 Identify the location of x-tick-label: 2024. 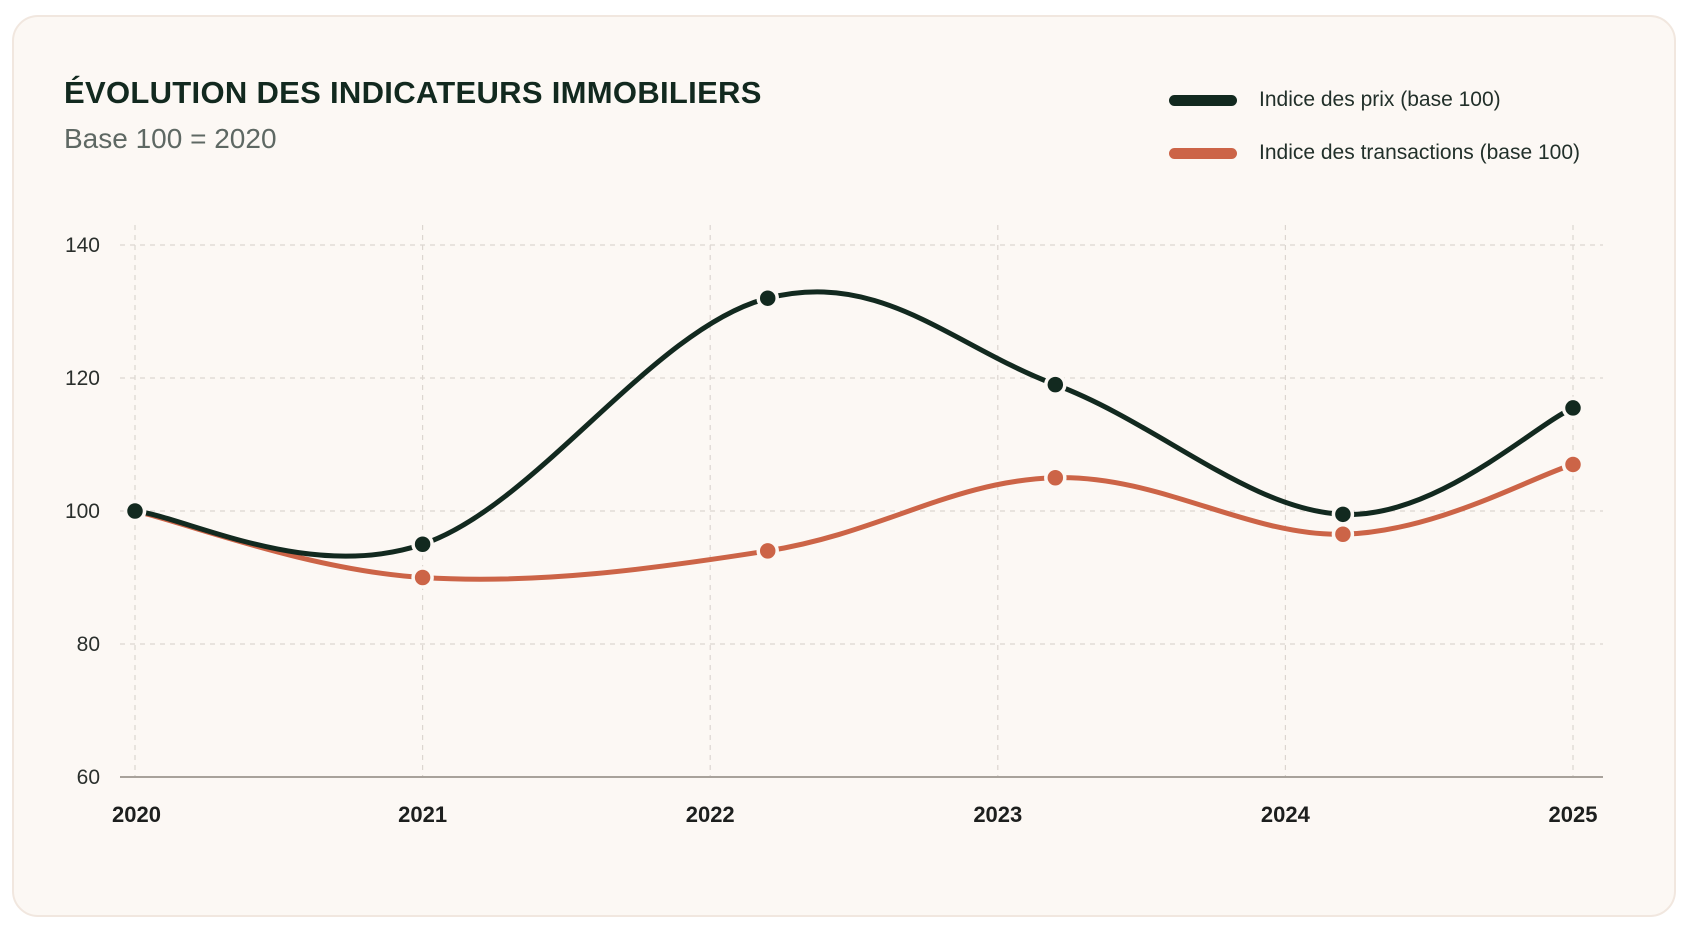
(1286, 814).